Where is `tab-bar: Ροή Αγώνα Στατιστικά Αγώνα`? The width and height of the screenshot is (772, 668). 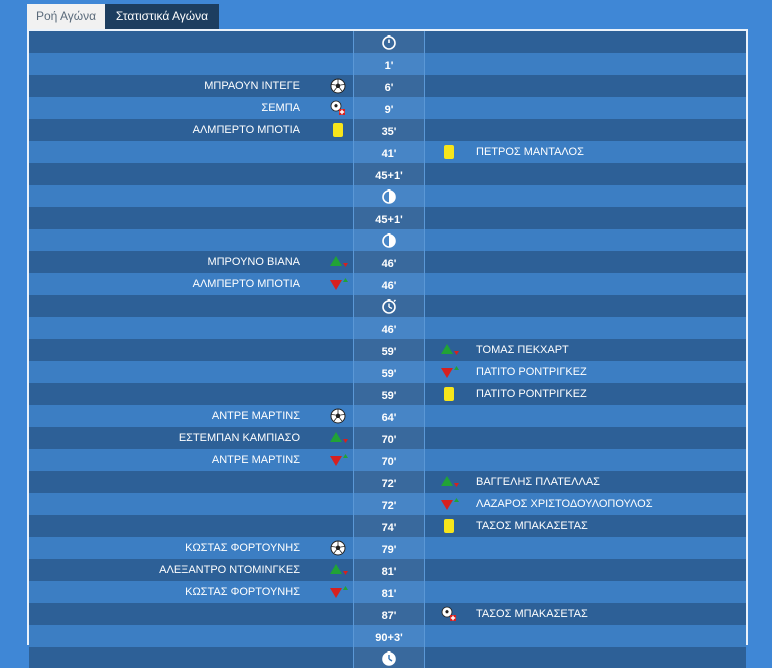 tab-bar: Ροή Αγώνα Στατιστικά Αγώνα is located at coordinates (123, 16).